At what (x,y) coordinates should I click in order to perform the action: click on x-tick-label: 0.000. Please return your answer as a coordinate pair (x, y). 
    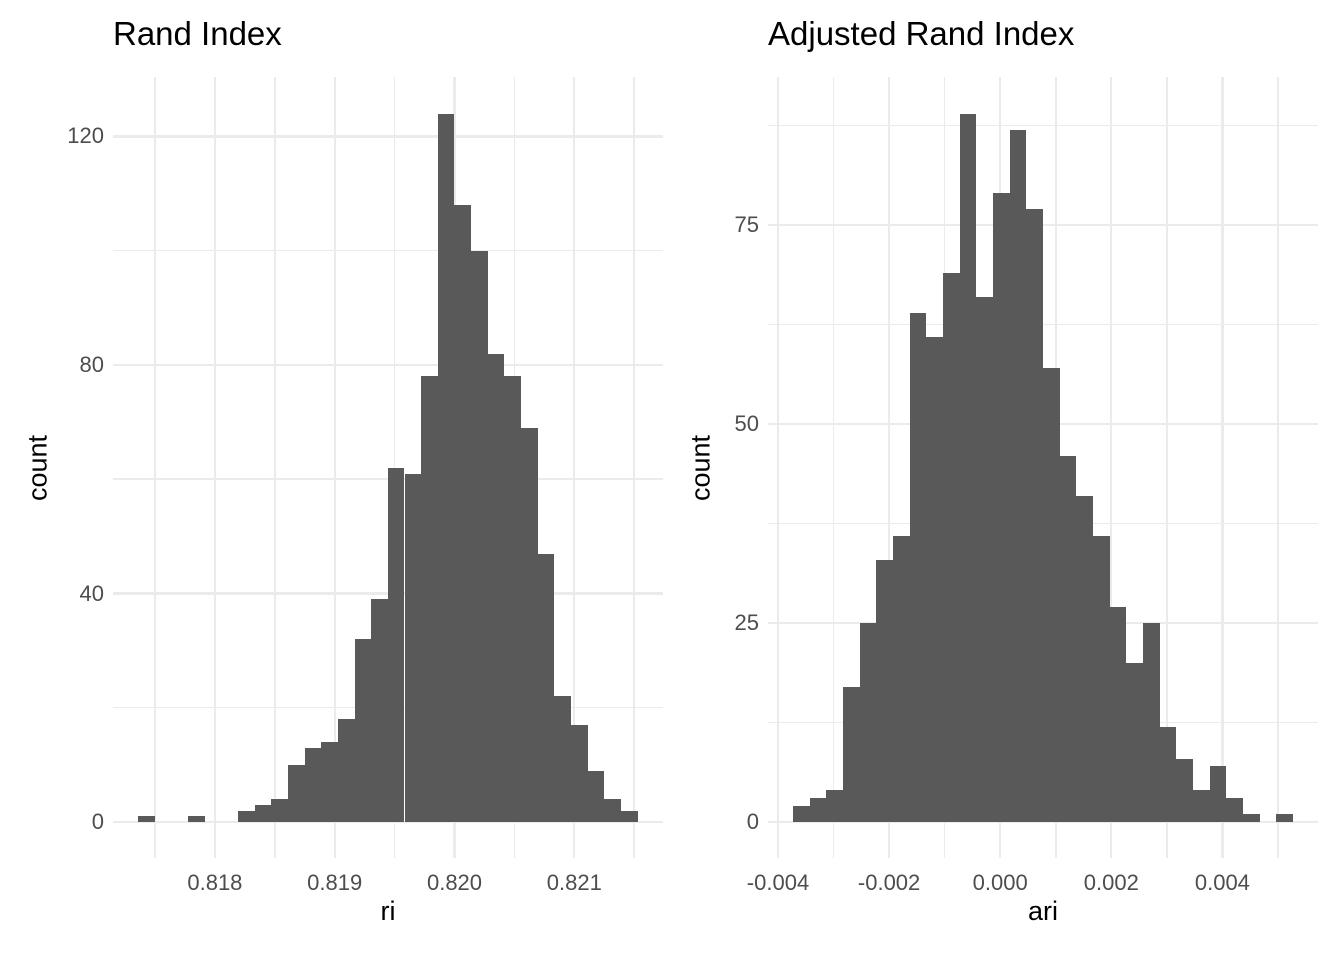
    Looking at the image, I should click on (1000, 882).